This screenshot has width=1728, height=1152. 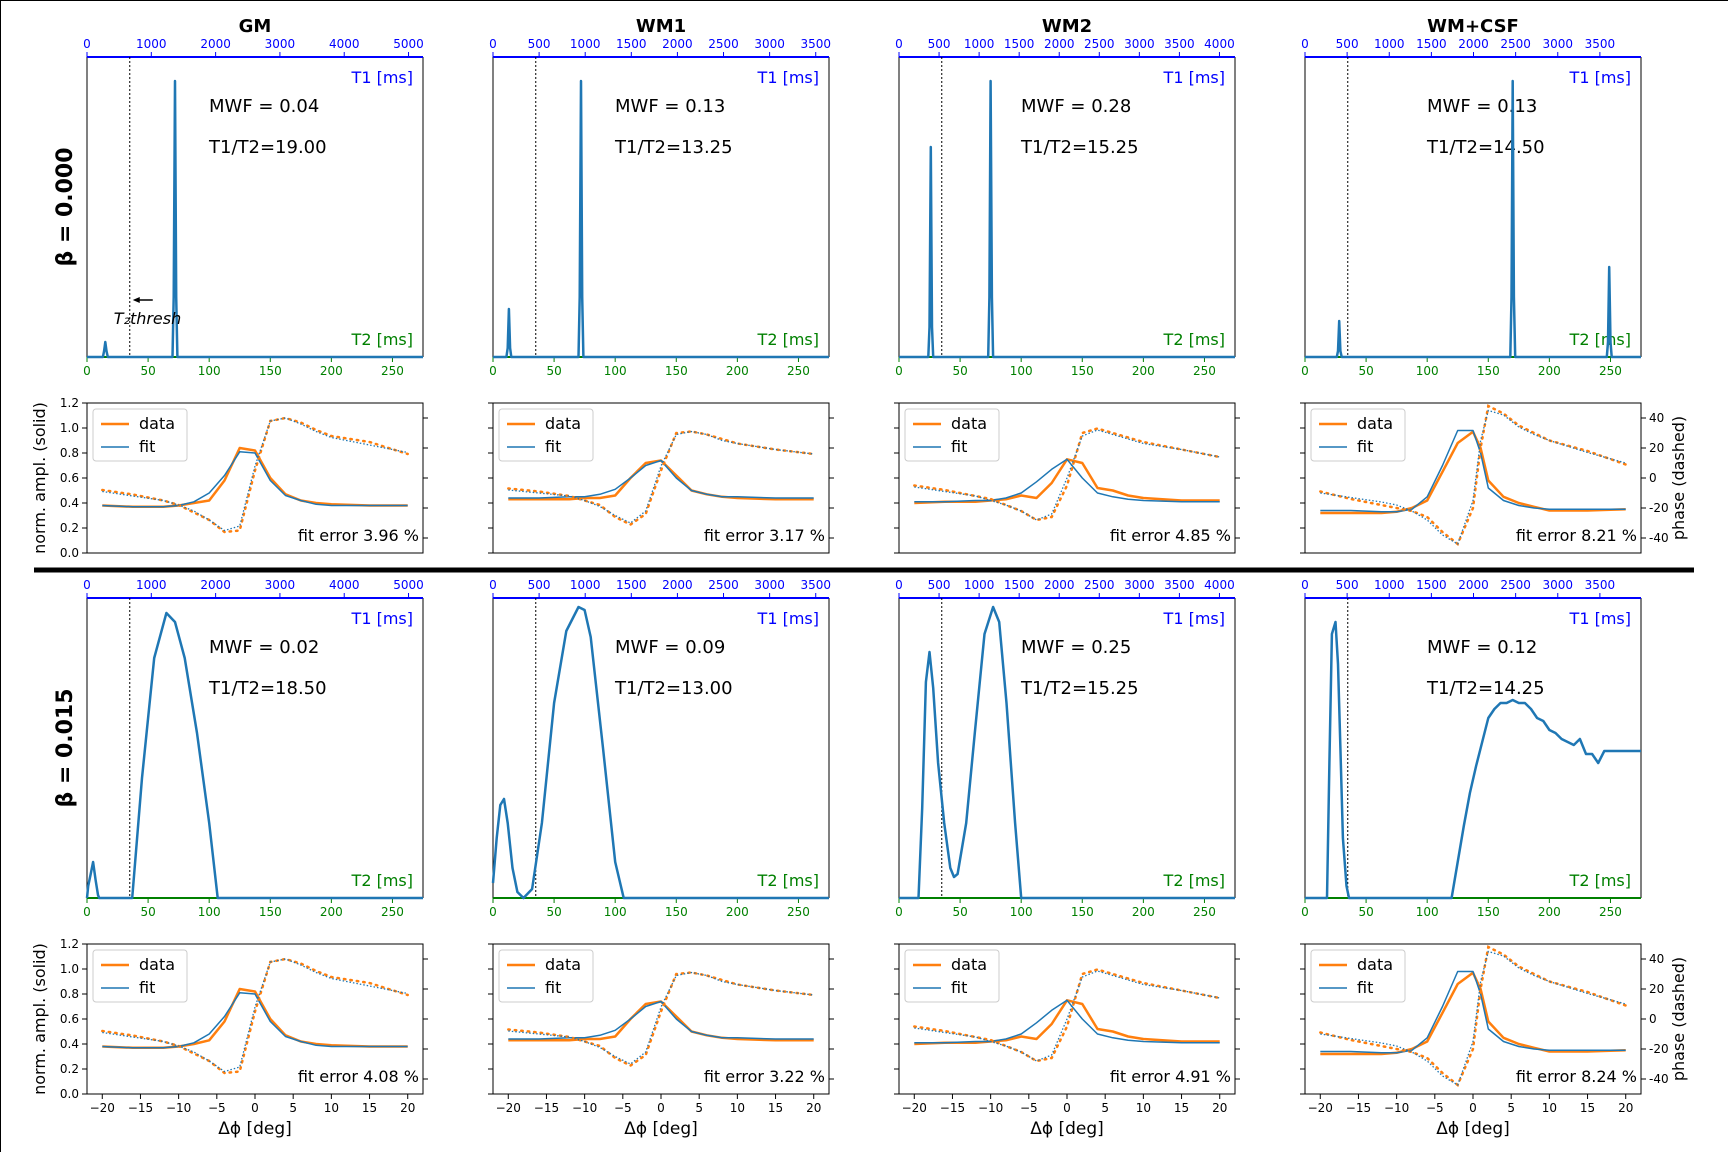 I want to click on ratio-annotation: T1/T2=13.00, so click(x=673, y=688).